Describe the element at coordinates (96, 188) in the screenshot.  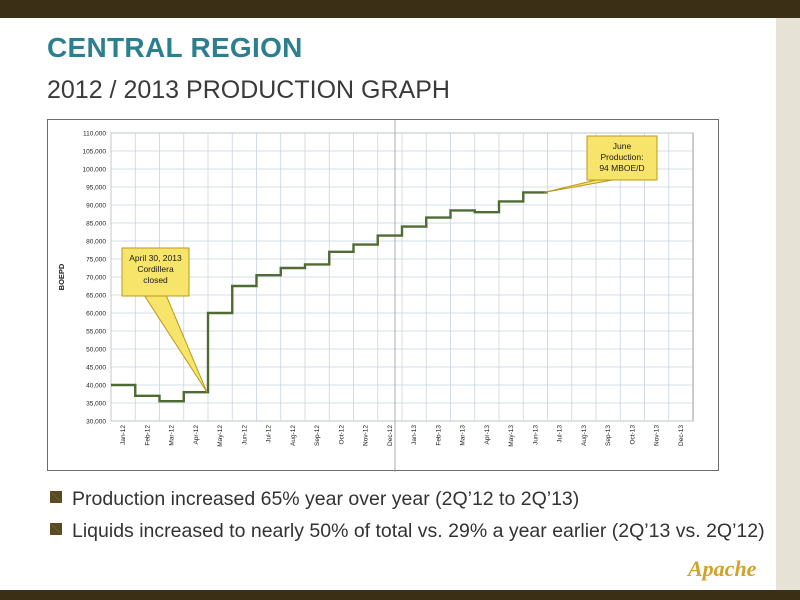
I see `y-tick-label: 95,000` at that location.